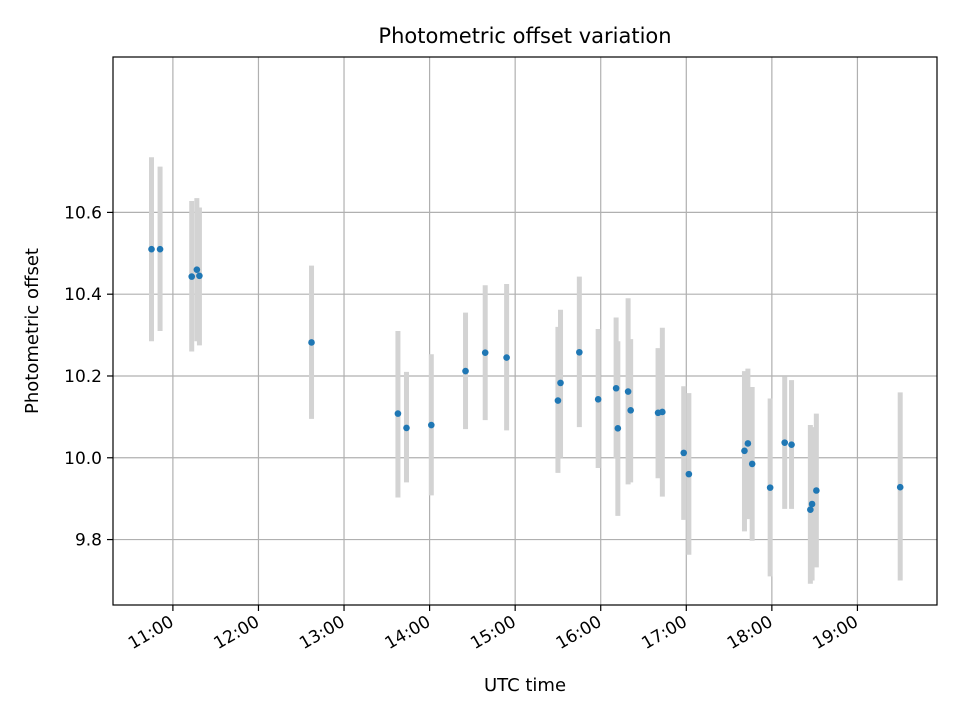 This screenshot has height=720, width=960. I want to click on chart-title: Photometric offset variation, so click(524, 36).